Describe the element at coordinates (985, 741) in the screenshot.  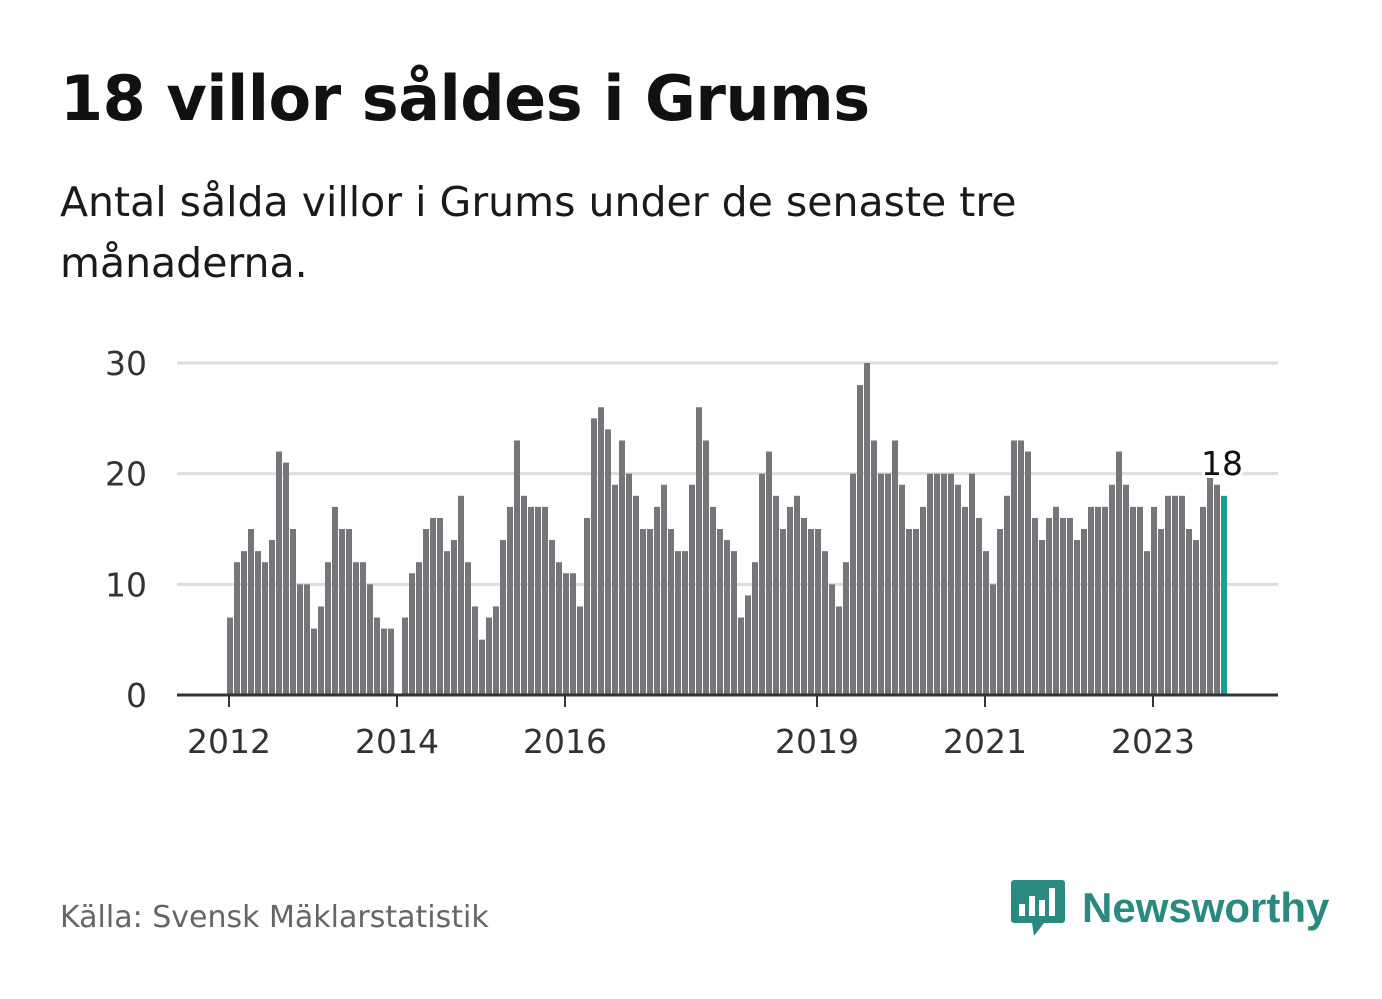
I see `x-tick-label: 2021` at that location.